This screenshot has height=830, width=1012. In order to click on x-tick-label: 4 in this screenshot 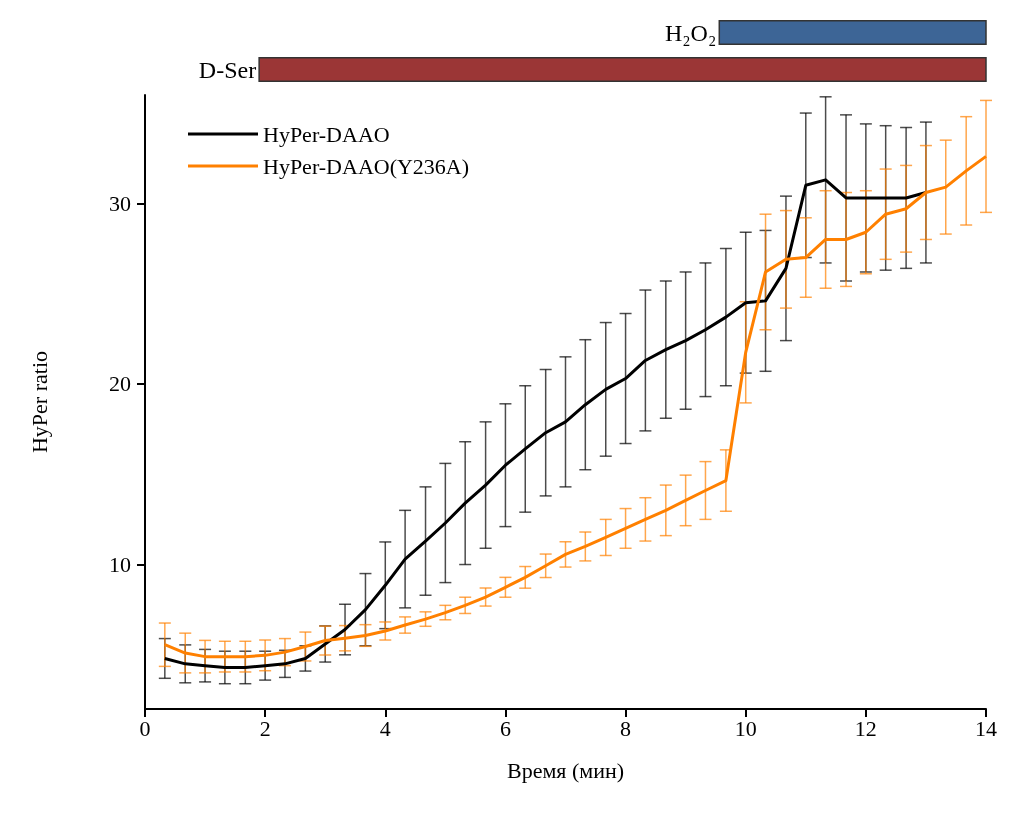, I will do `click(385, 728)`.